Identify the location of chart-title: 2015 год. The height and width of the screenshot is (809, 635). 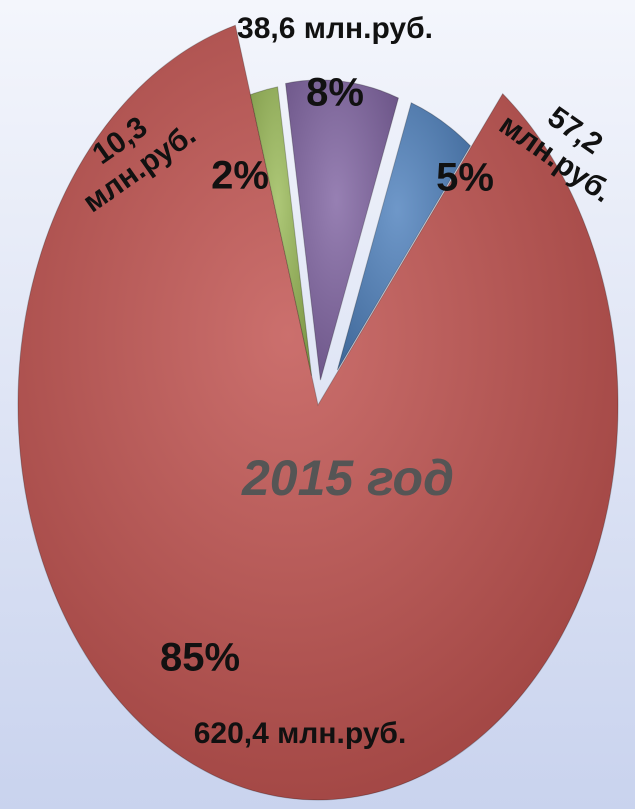
(347, 478).